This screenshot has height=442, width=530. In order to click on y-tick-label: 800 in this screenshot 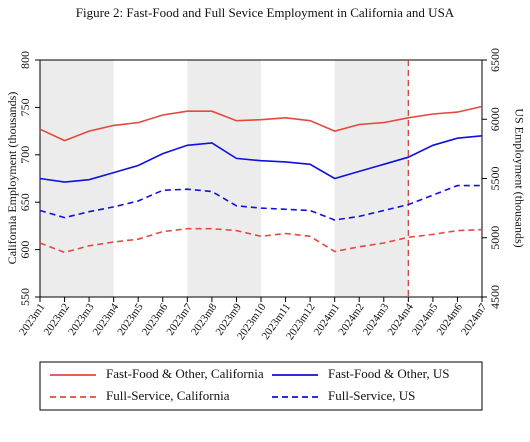, I will do `click(25, 60)`.